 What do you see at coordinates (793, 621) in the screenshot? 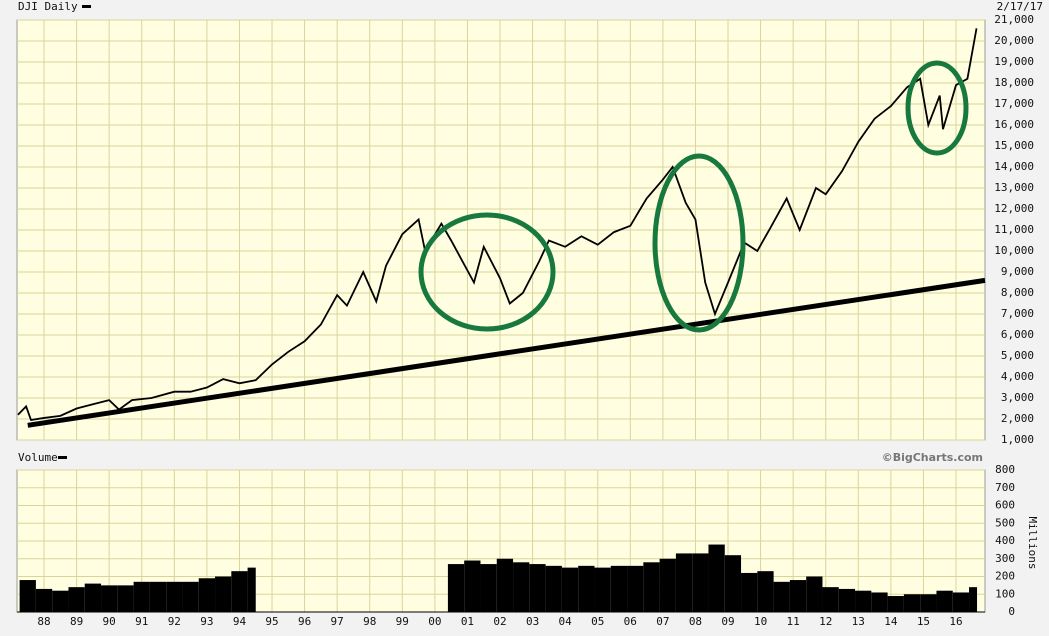
I see `x-tick-label: 11` at bounding box center [793, 621].